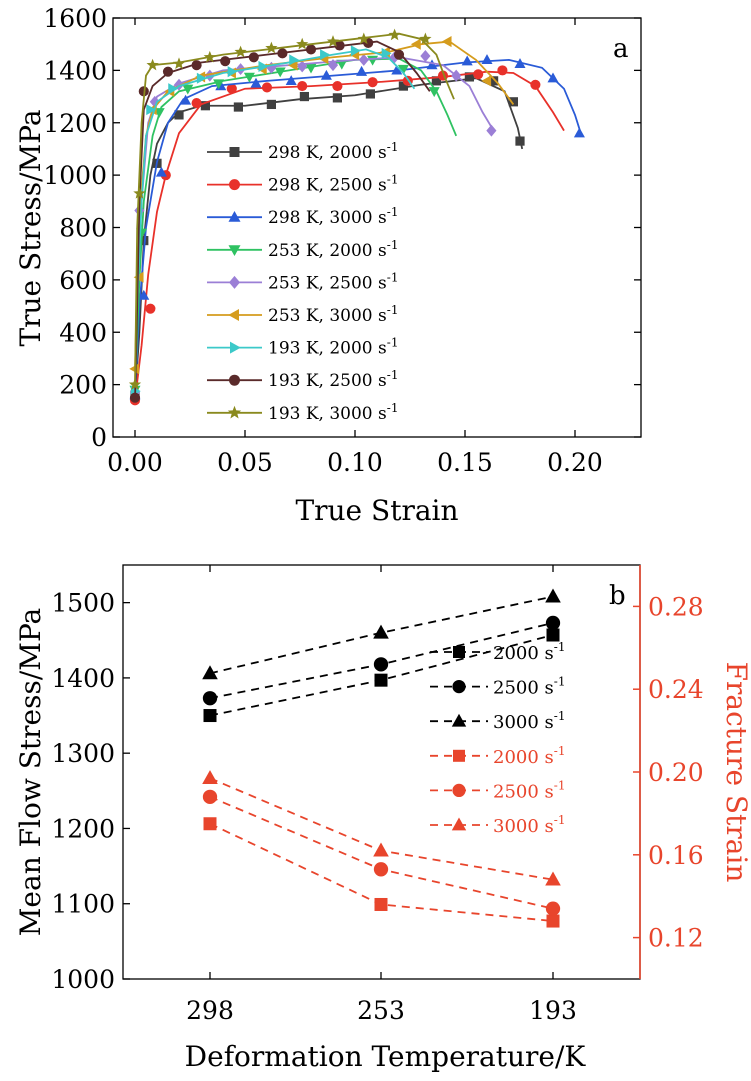 This screenshot has height=1081, width=751. Describe the element at coordinates (497, 721) in the screenshot. I see `legend-entry-b-2: 3000 s-1` at that location.